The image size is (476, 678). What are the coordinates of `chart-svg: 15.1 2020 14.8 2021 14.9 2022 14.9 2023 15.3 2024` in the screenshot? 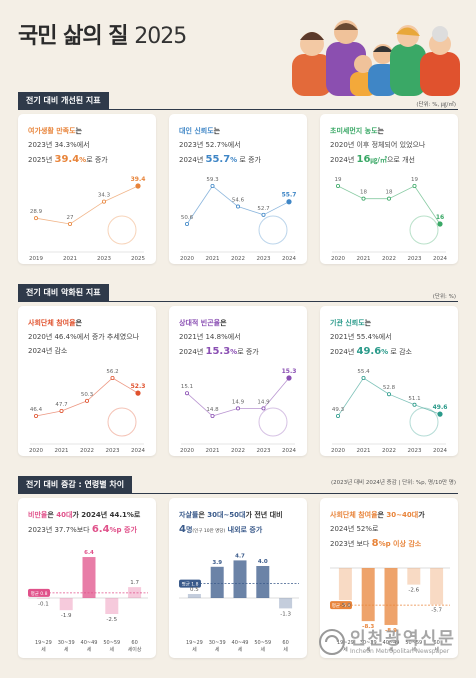 It's located at (238, 411).